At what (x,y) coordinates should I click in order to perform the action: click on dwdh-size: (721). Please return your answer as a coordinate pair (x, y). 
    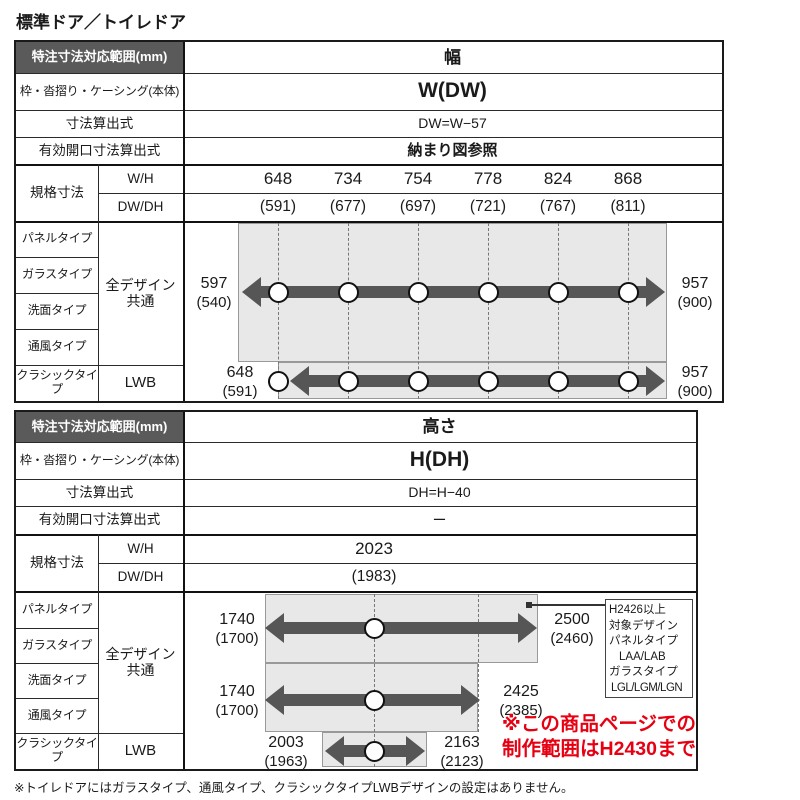
    Looking at the image, I should click on (488, 207).